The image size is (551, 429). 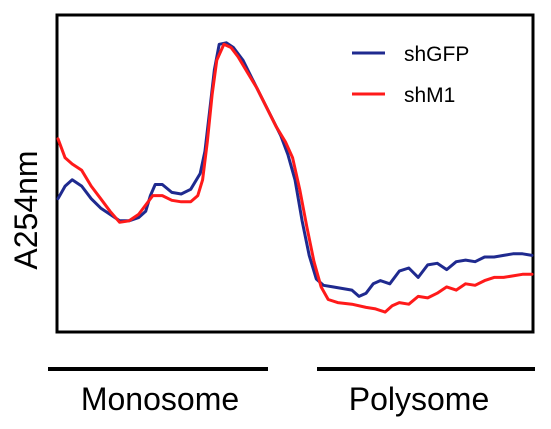 What do you see at coordinates (429, 95) in the screenshot?
I see `legend-label-shM1: shM1` at bounding box center [429, 95].